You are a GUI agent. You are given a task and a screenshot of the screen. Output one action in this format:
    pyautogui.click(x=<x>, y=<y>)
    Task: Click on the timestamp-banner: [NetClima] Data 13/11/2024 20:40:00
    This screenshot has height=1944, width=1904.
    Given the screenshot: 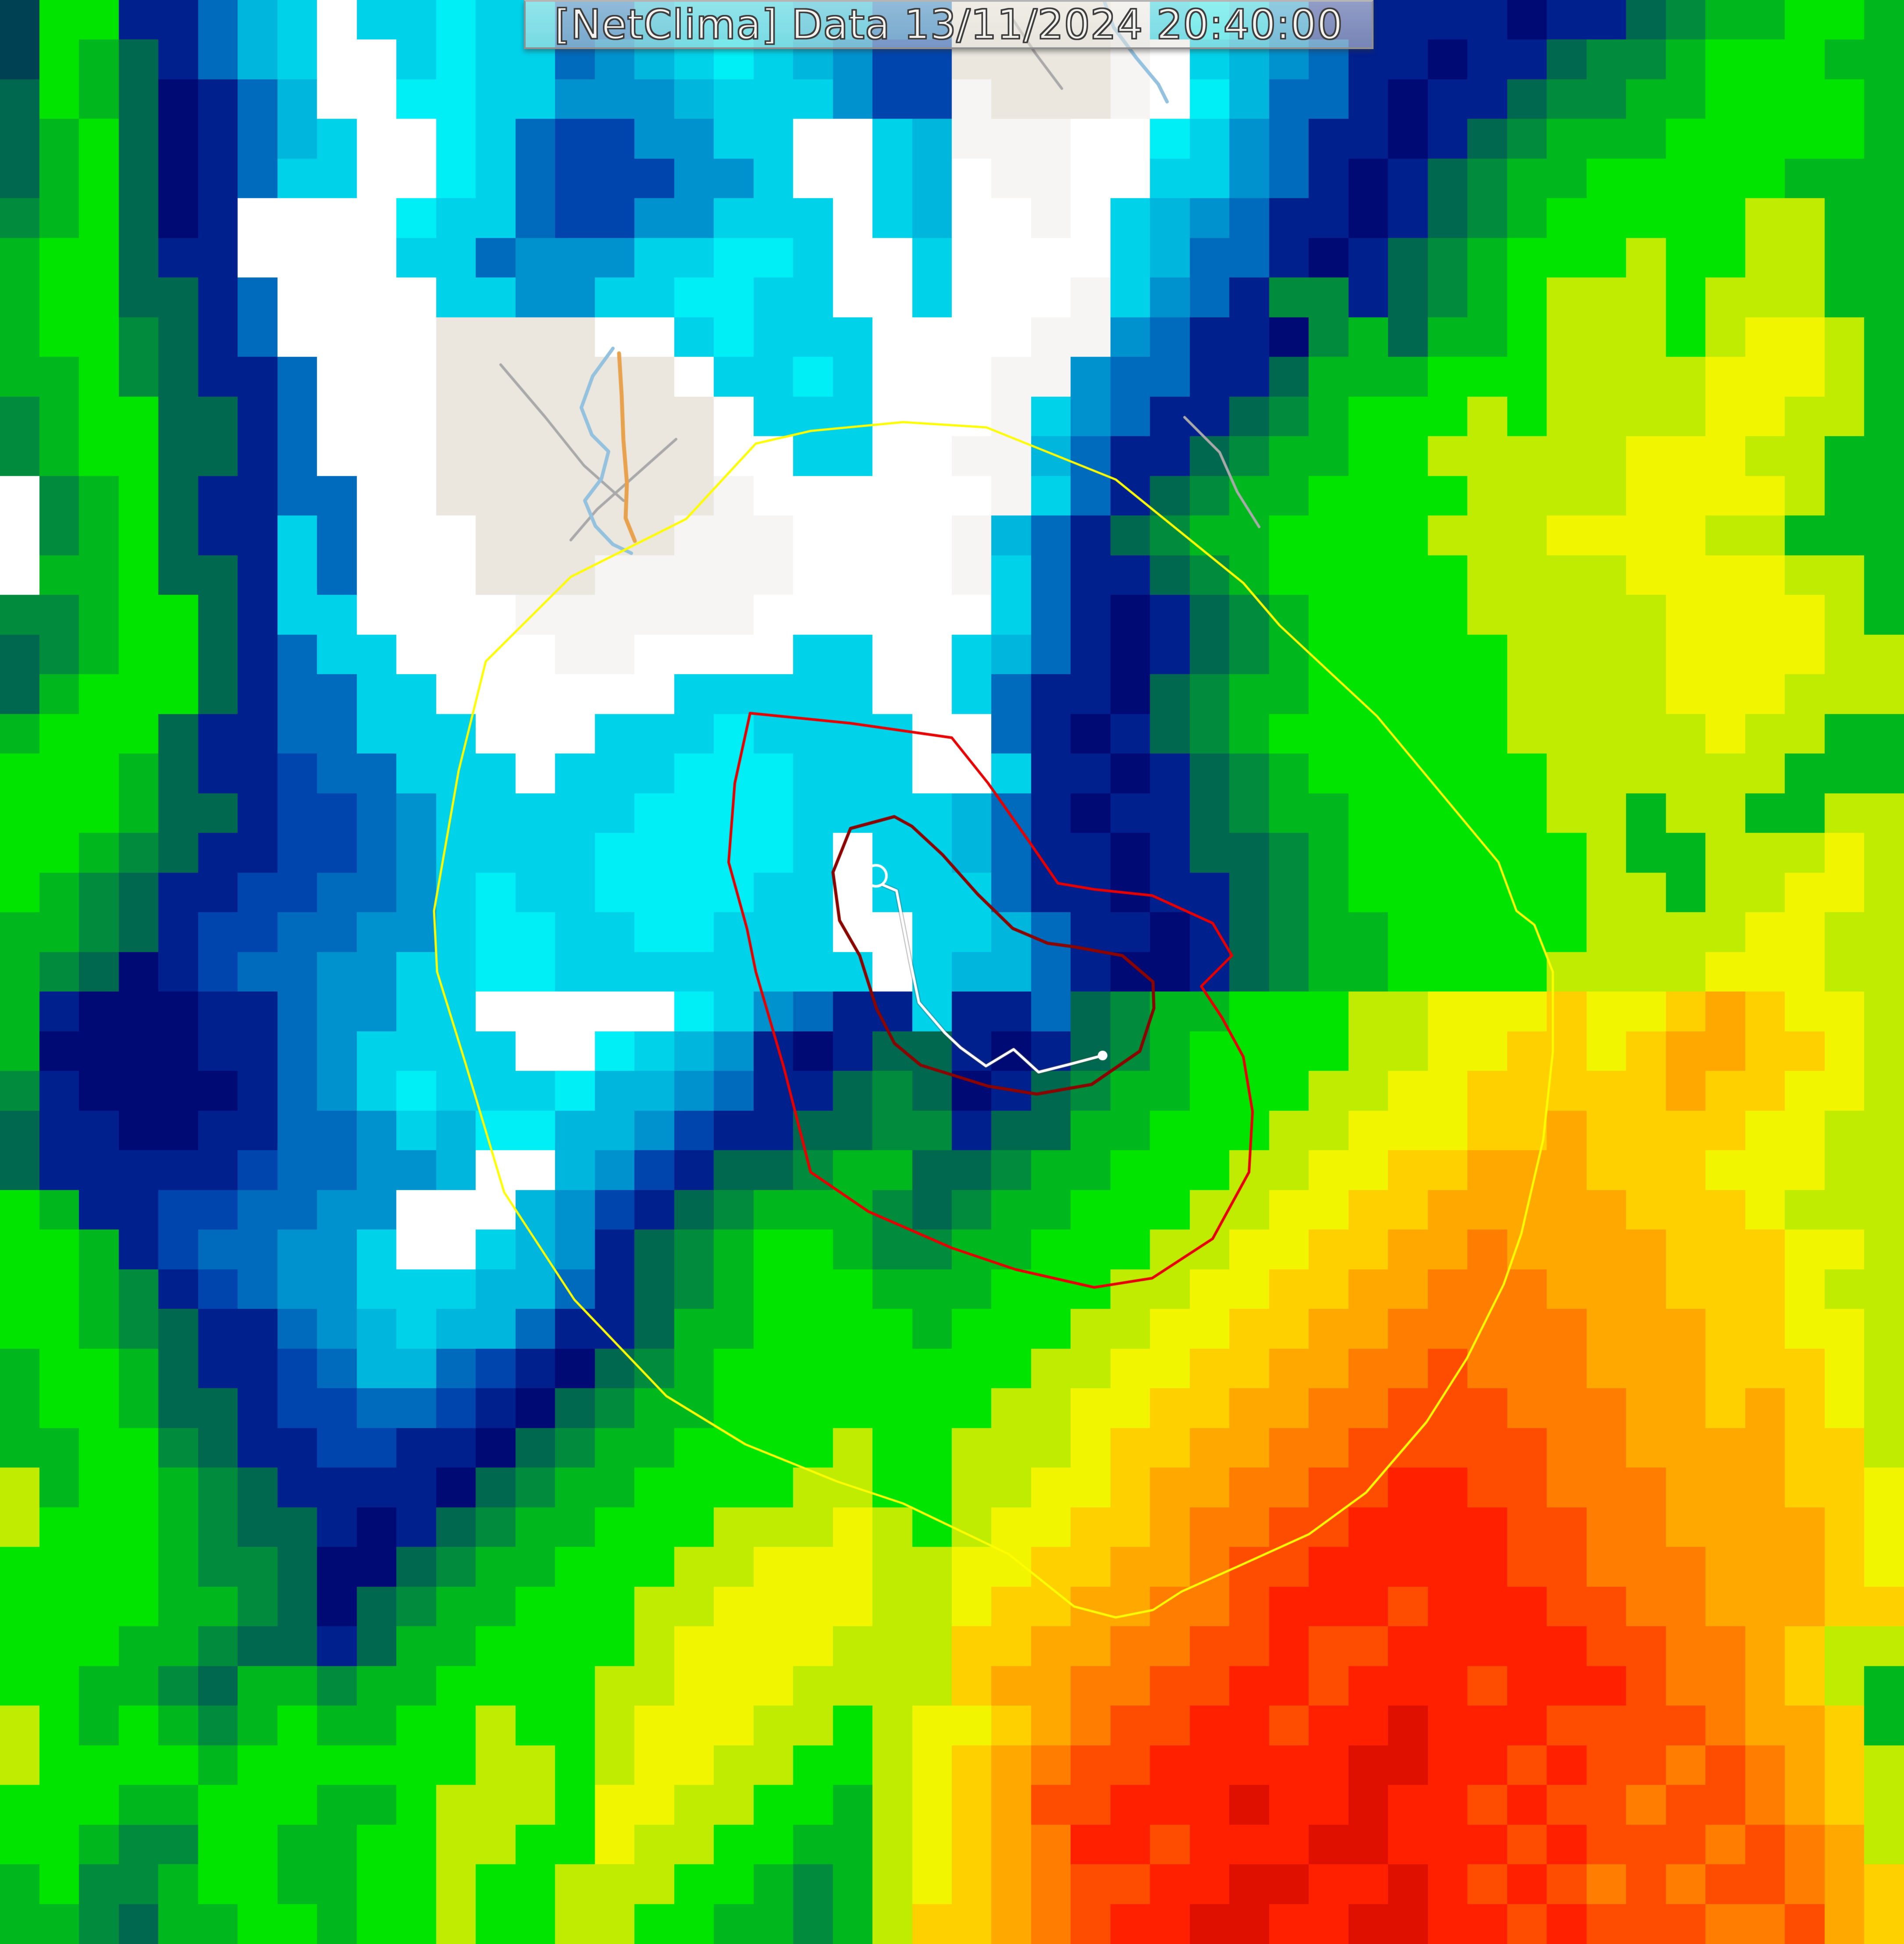 What is the action you would take?
    pyautogui.click(x=949, y=24)
    